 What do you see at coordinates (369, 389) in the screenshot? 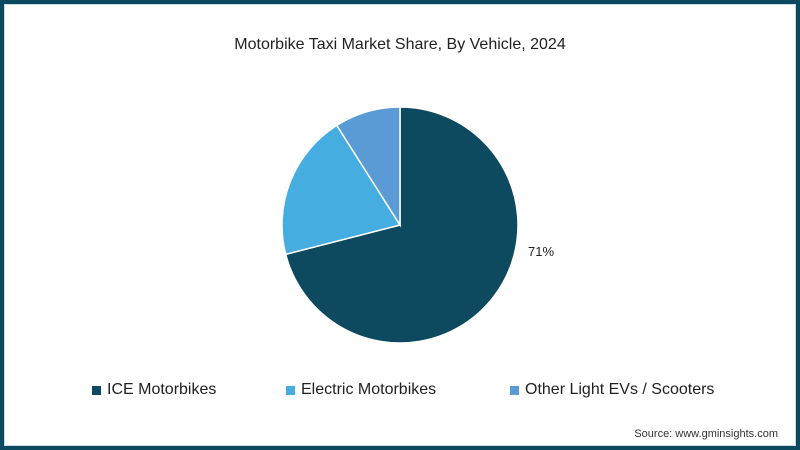
I see `legend-label: Electric Motorbikes` at bounding box center [369, 389].